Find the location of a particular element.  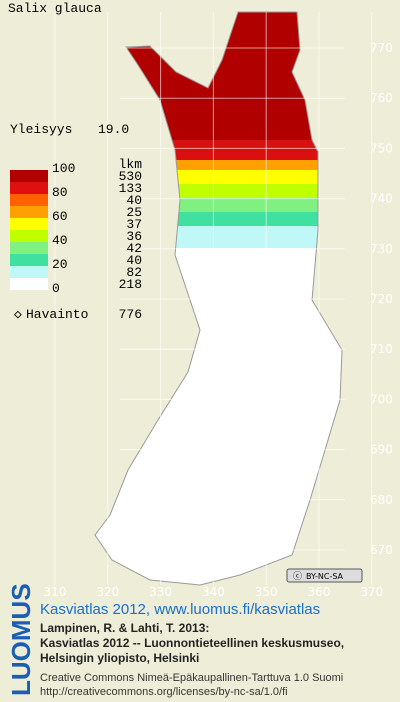

northing-label: 680 is located at coordinates (381, 500).